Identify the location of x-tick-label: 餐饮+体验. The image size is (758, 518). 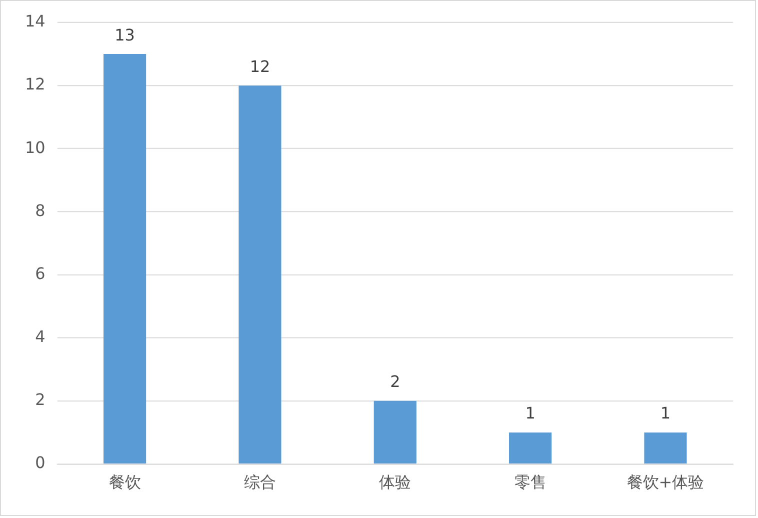
(665, 482).